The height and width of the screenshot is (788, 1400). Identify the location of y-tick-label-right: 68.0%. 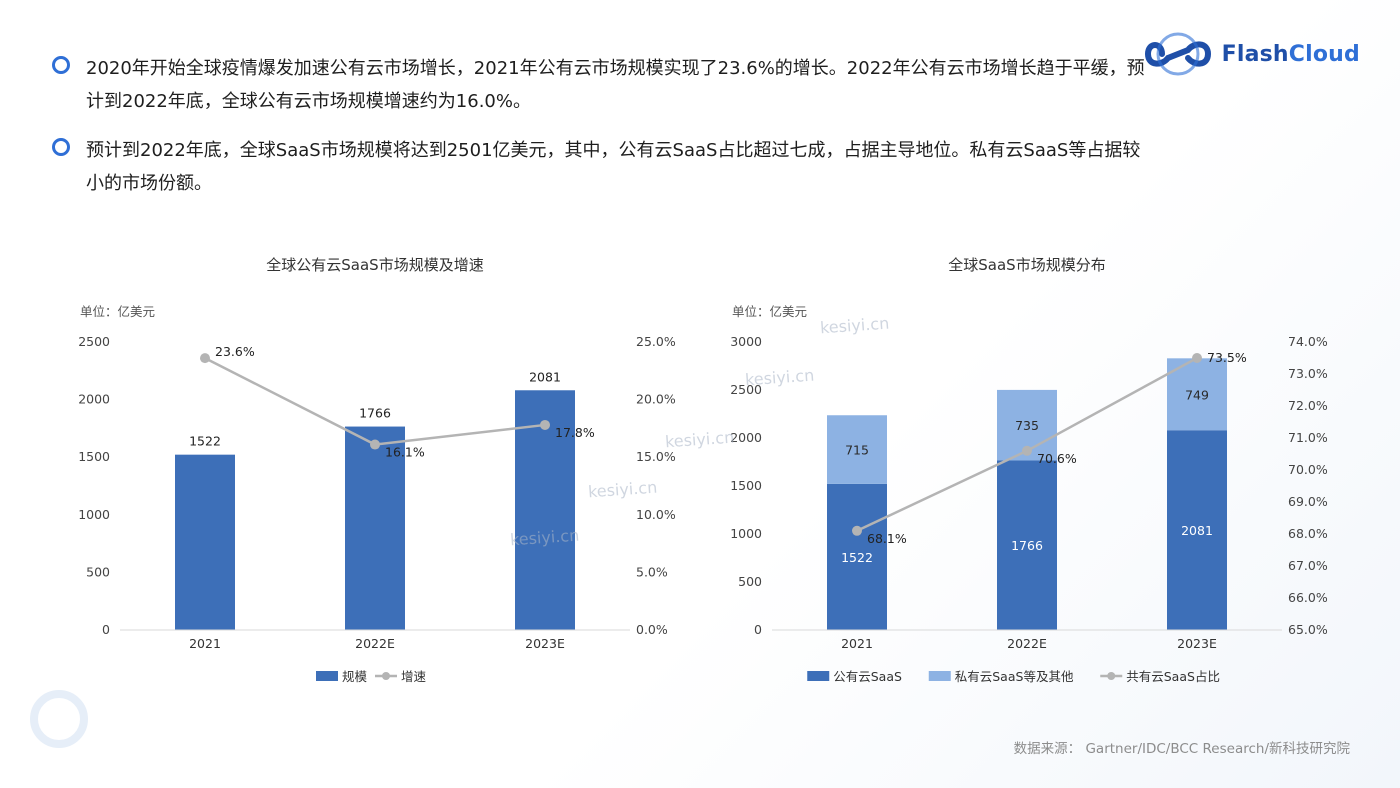
(1308, 533).